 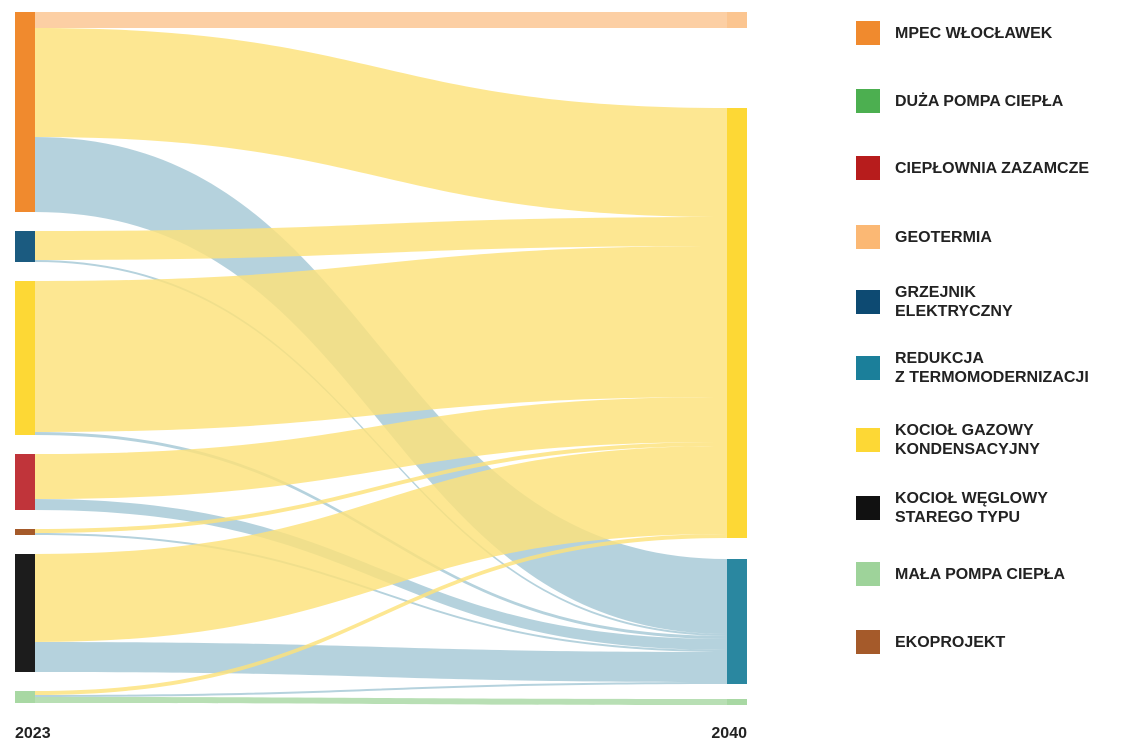 What do you see at coordinates (974, 33) in the screenshot?
I see `legend-label: MPEC WŁOCŁAWEK` at bounding box center [974, 33].